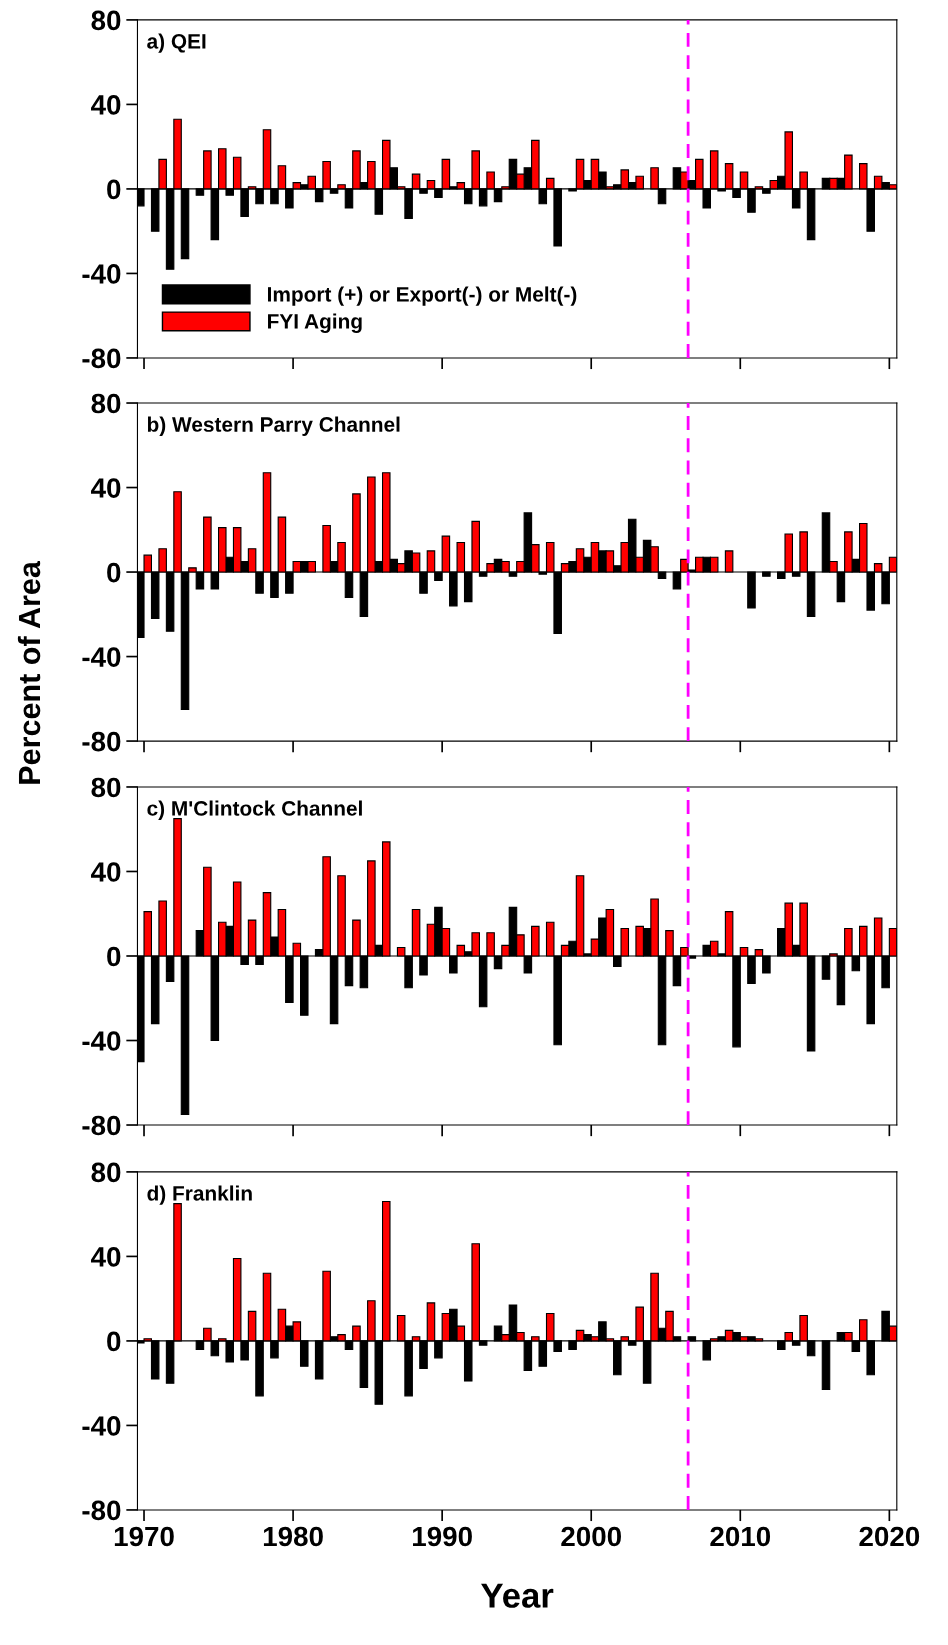  What do you see at coordinates (517, 1595) in the screenshot?
I see `x-axis-title: Year` at bounding box center [517, 1595].